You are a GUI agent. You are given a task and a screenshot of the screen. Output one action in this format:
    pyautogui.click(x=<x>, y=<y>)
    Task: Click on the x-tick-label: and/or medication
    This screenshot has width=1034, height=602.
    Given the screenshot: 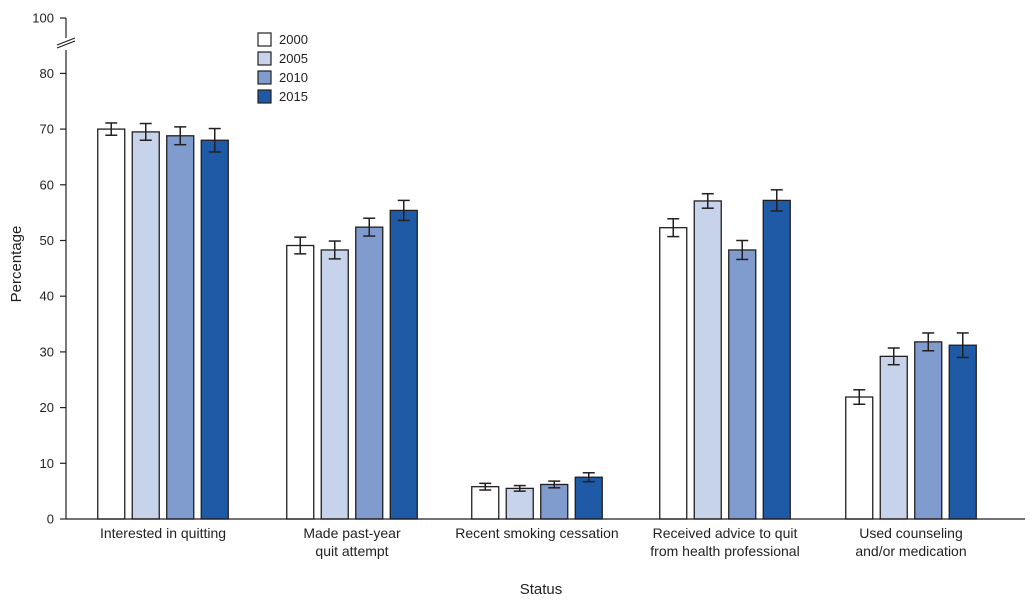 What is the action you would take?
    pyautogui.click(x=910, y=551)
    